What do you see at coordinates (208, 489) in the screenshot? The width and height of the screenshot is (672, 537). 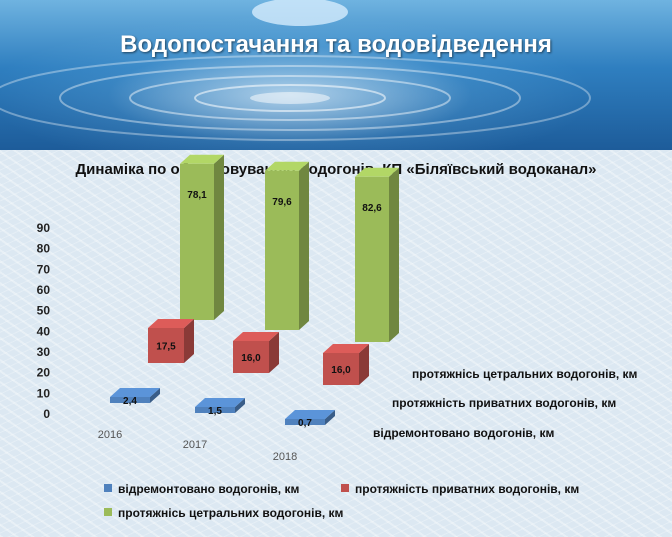 I see `legend-item: відремонтовано водогонів, км` at bounding box center [208, 489].